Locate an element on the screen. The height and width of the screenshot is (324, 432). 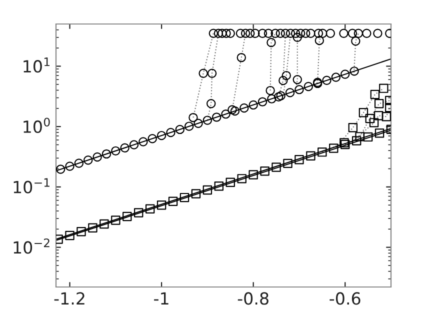
y-tick-label: 10$^{−1}$ is located at coordinates (32, 186).